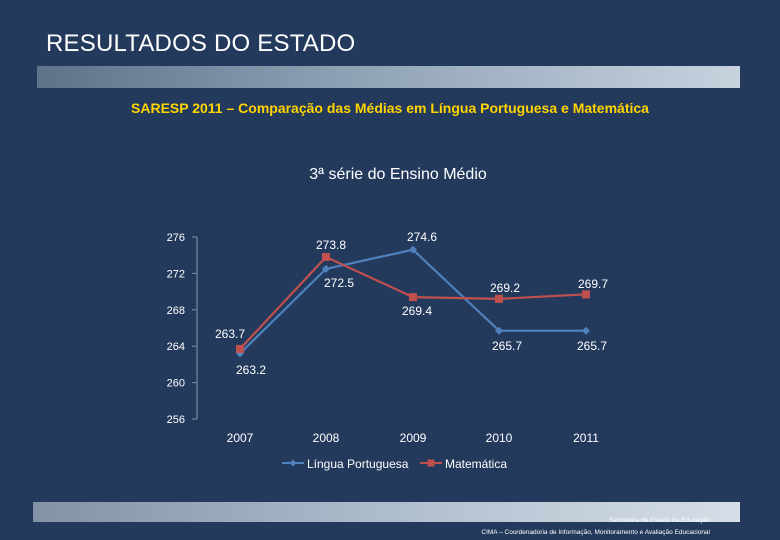 The image size is (780, 540). Describe the element at coordinates (182, 329) in the screenshot. I see `y-axis: 276 272 268 264 260 256` at that location.